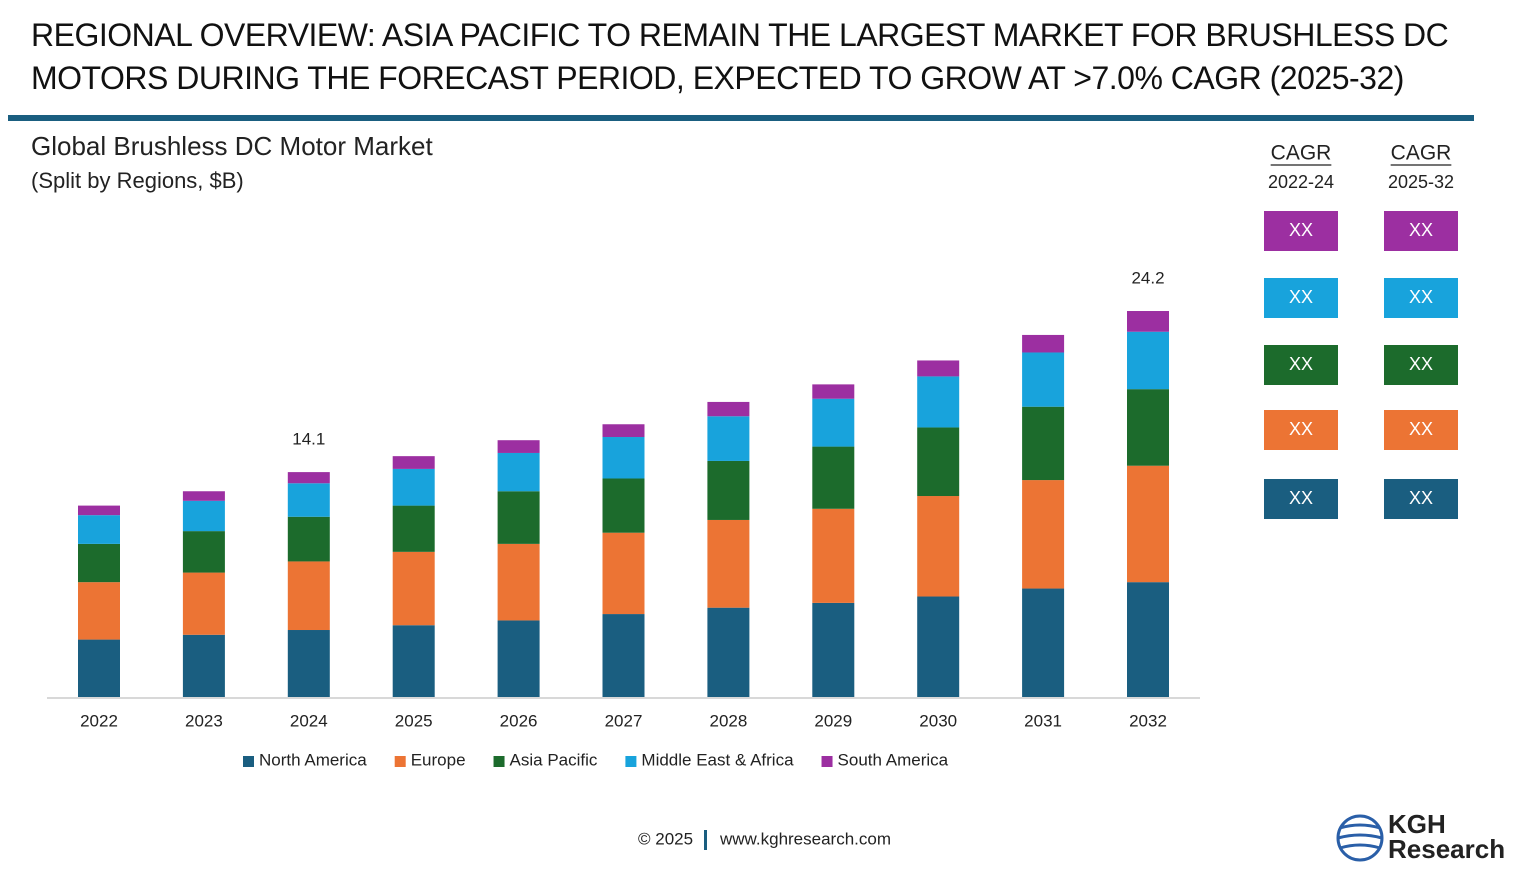 The width and height of the screenshot is (1525, 889). I want to click on total-label: 24.2, so click(1147, 277).